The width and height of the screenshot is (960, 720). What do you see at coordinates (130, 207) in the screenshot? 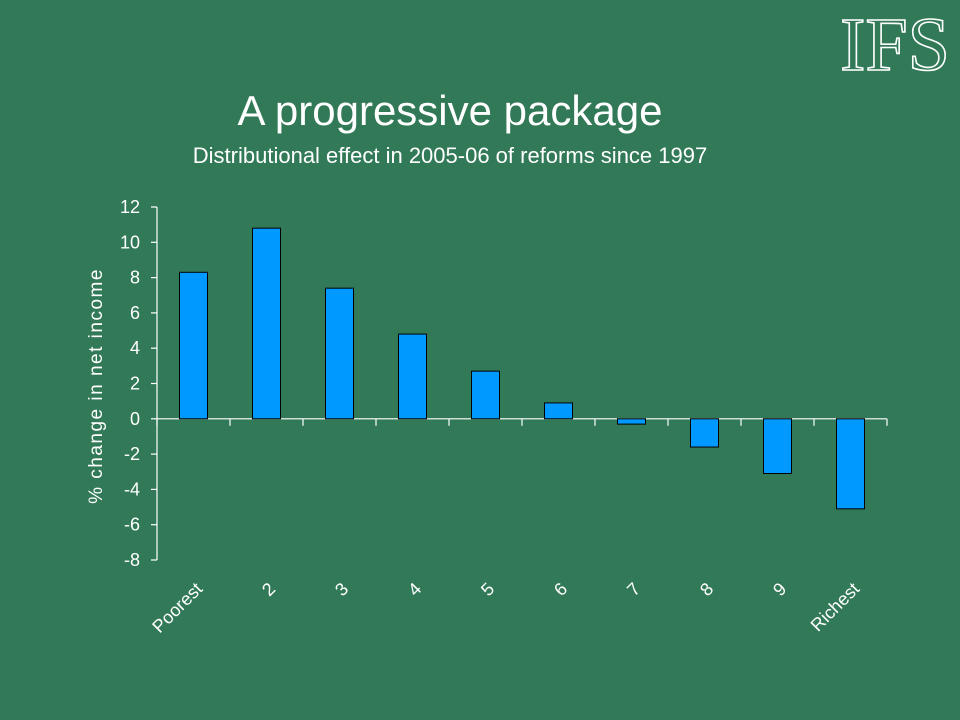
I see `y-tick-label: 12` at bounding box center [130, 207].